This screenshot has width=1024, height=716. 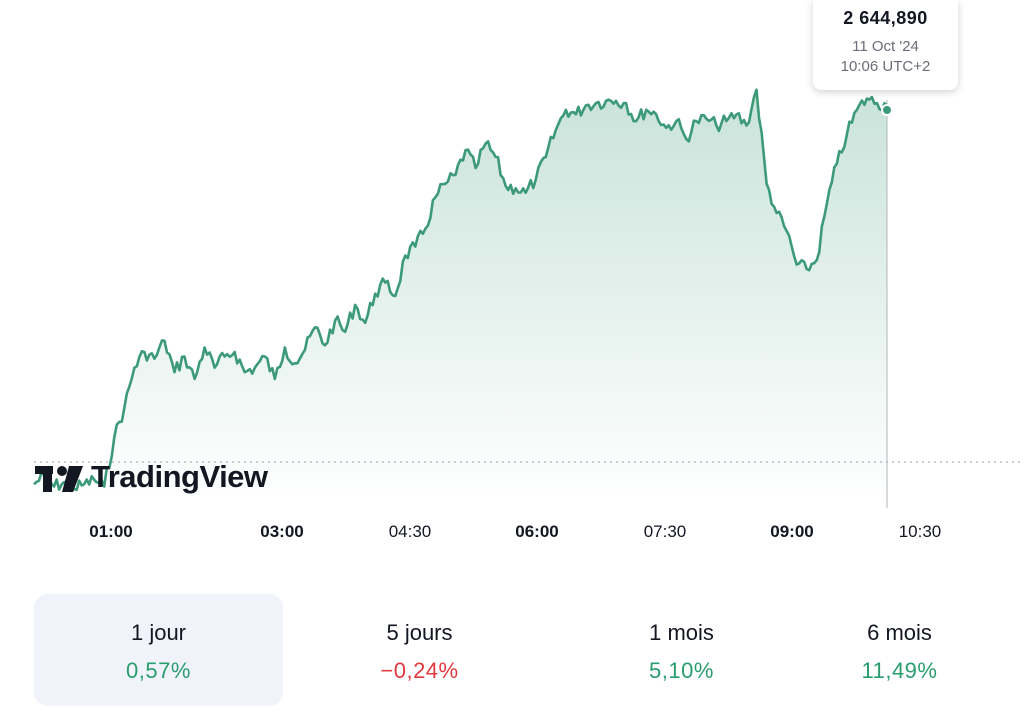 What do you see at coordinates (536, 531) in the screenshot?
I see `x-tick-label: 06:00` at bounding box center [536, 531].